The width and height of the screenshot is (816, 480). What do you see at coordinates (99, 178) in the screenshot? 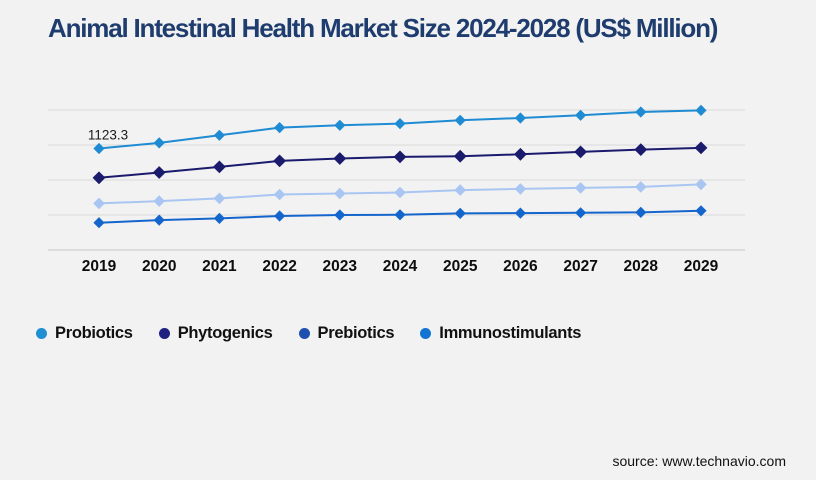
I see `series-marker-phytogenics-2019` at bounding box center [99, 178].